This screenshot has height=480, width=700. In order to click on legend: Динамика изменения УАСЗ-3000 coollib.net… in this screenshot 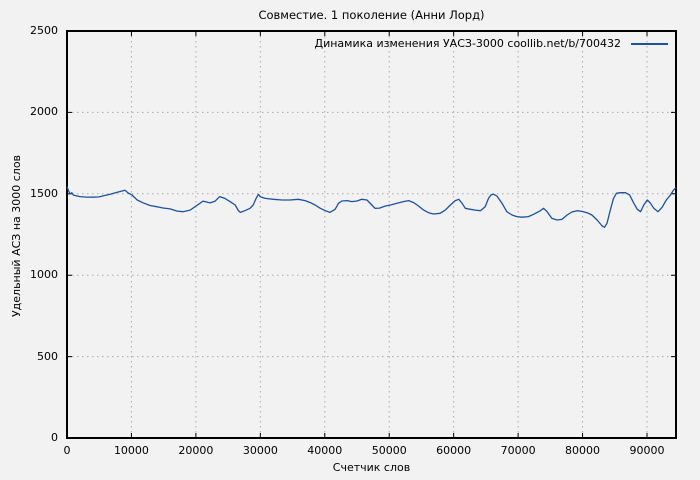, I will do `click(491, 44)`.